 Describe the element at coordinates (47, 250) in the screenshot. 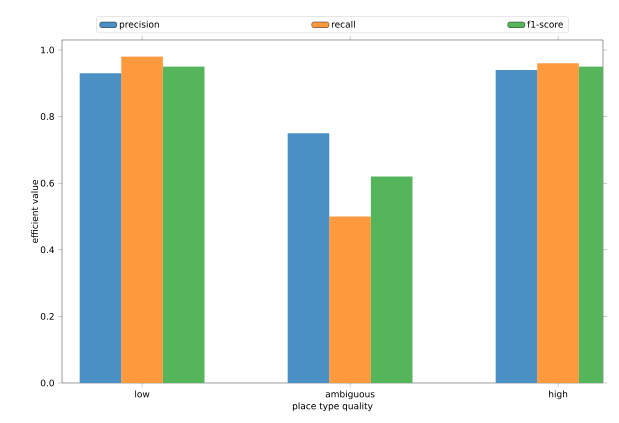

I see `y-tick-label: 0.4` at that location.